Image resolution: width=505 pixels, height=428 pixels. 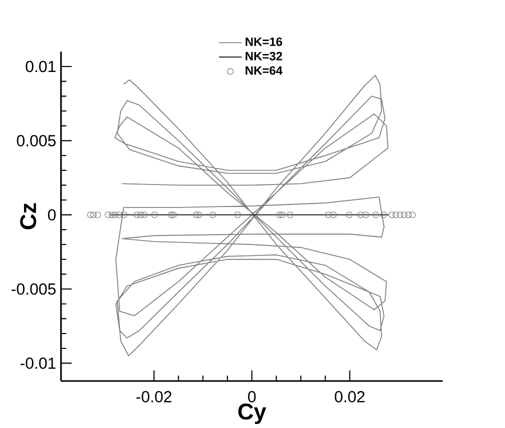 What do you see at coordinates (36, 140) in the screenshot?
I see `y-tick-label: 0.005` at bounding box center [36, 140].